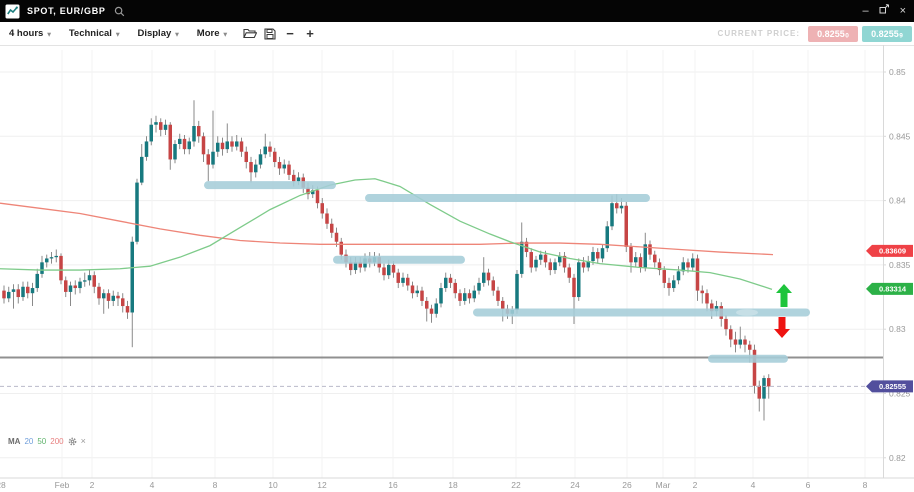 The height and width of the screenshot is (492, 914). What do you see at coordinates (902, 11) in the screenshot?
I see `close-button: ×` at bounding box center [902, 11].